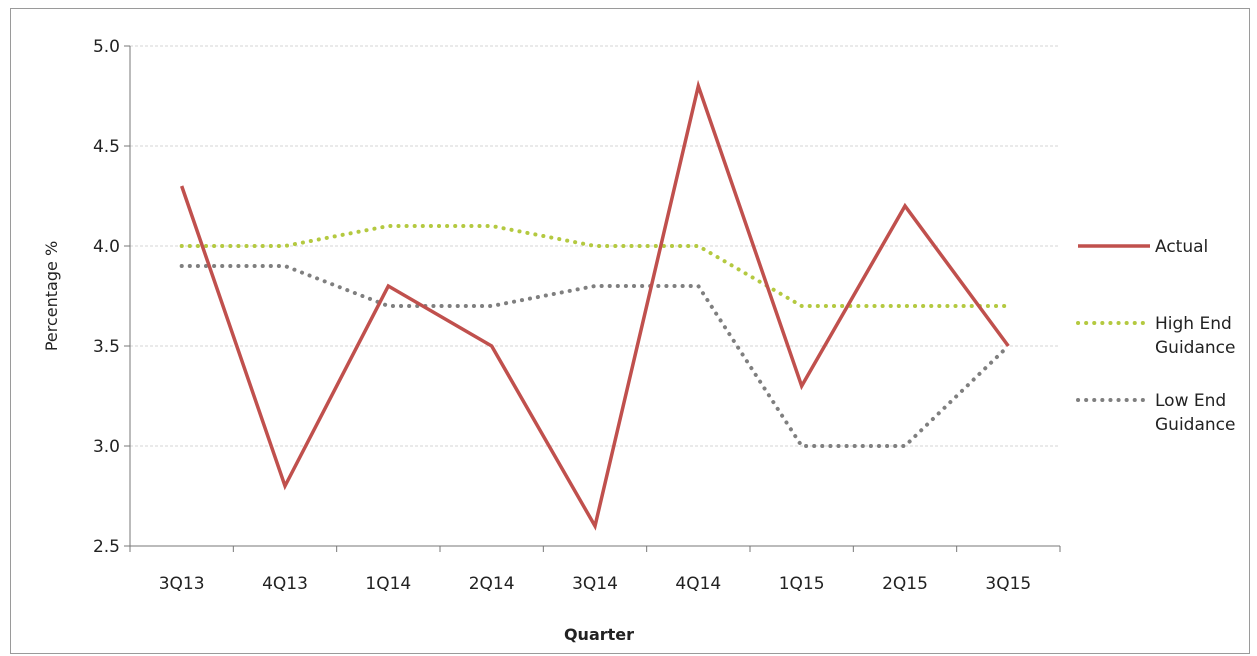 This screenshot has height=656, width=1257. Describe the element at coordinates (1008, 584) in the screenshot. I see `x-tick-label: 3Q15` at that location.